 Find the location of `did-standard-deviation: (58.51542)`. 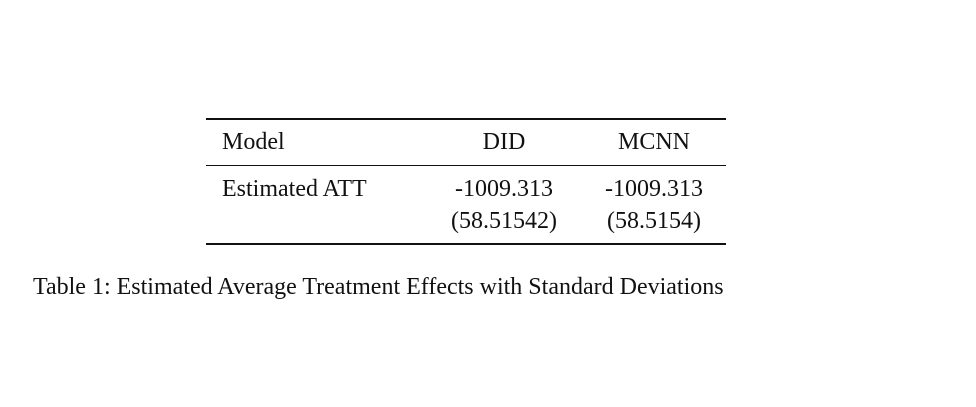

did-standard-deviation: (58.51542) is located at coordinates (504, 221).